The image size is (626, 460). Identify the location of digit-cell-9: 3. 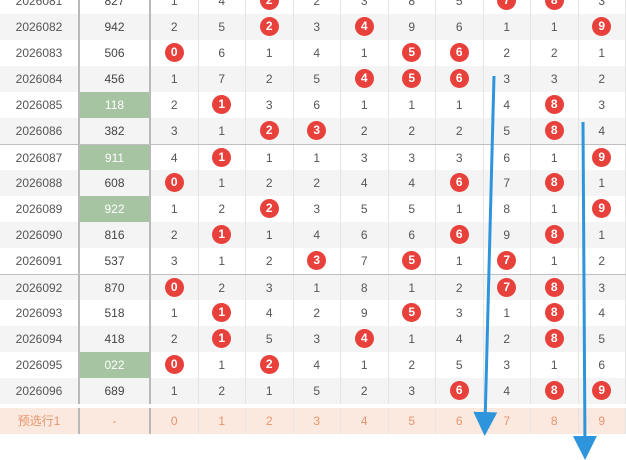
(602, 288).